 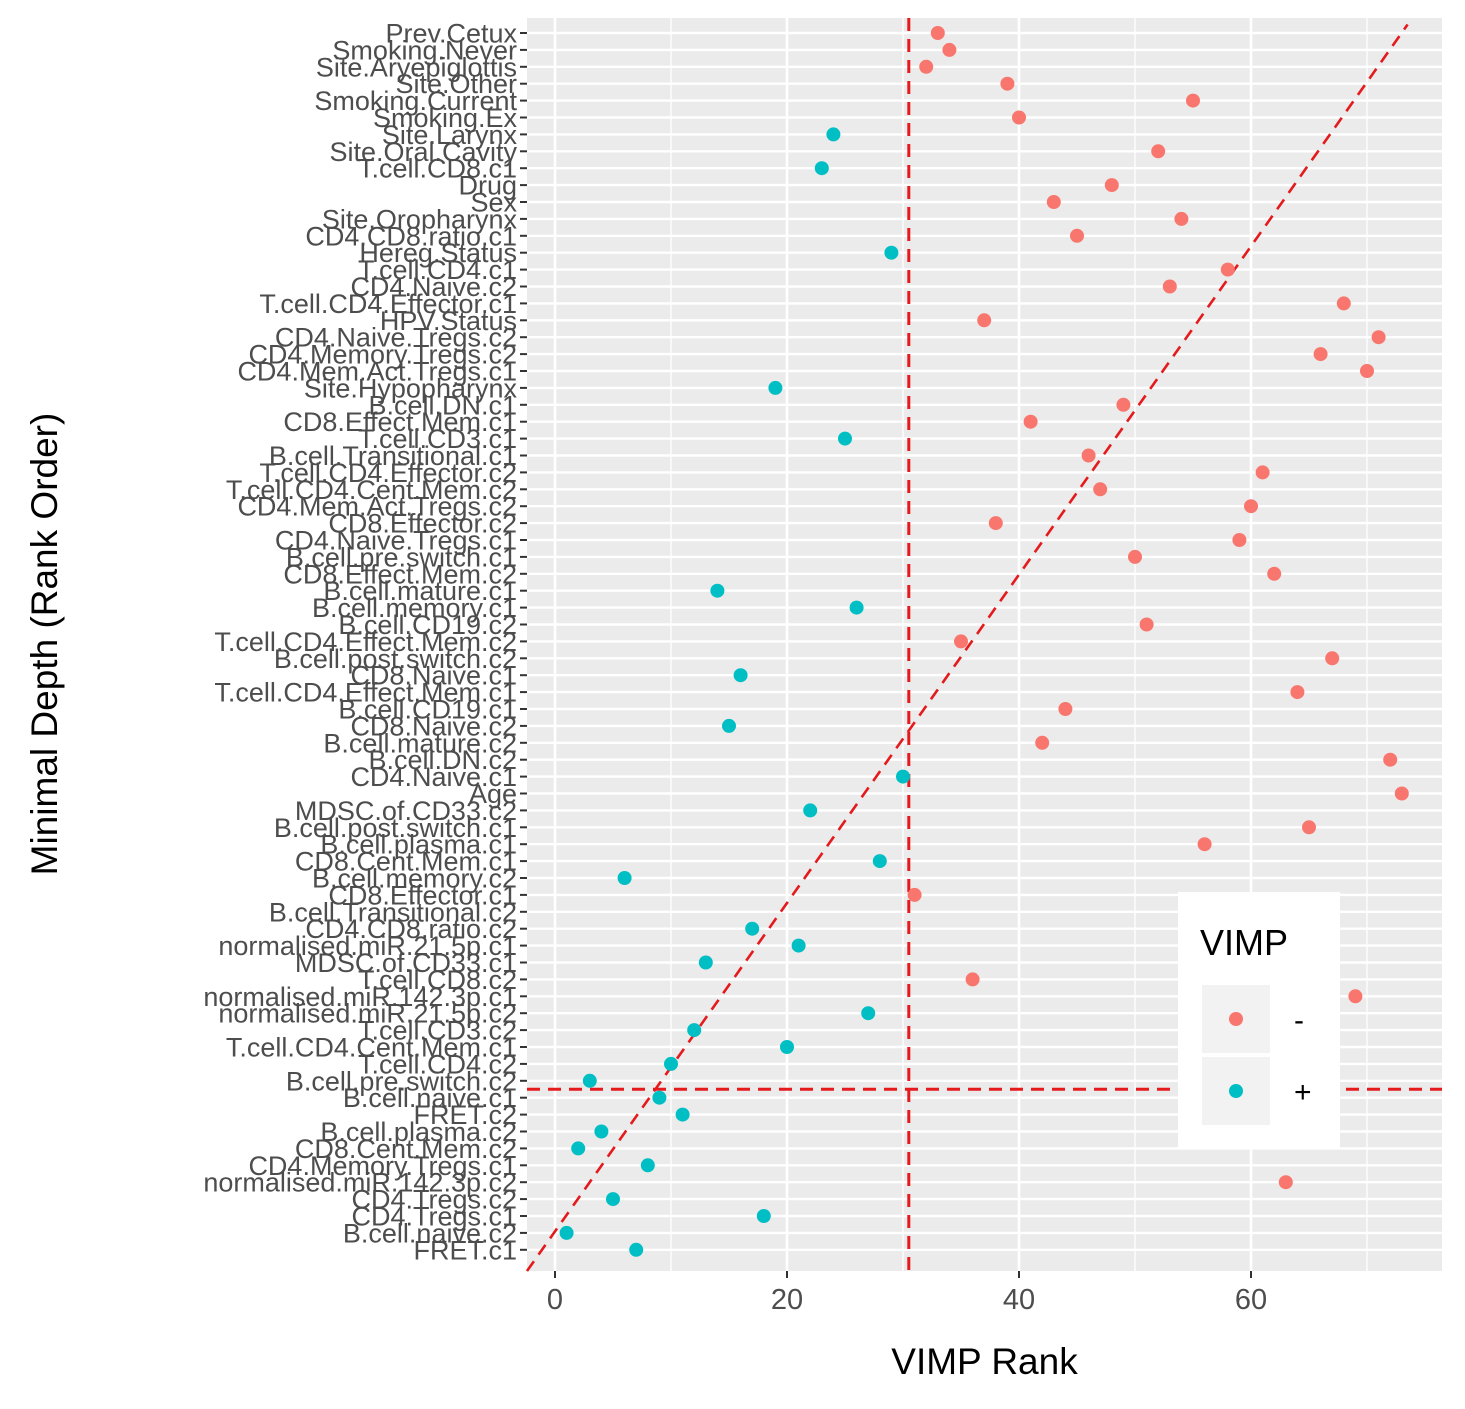 What do you see at coordinates (434, 1217) in the screenshot?
I see `y-tick-label: CD4.Tregs.c1` at bounding box center [434, 1217].